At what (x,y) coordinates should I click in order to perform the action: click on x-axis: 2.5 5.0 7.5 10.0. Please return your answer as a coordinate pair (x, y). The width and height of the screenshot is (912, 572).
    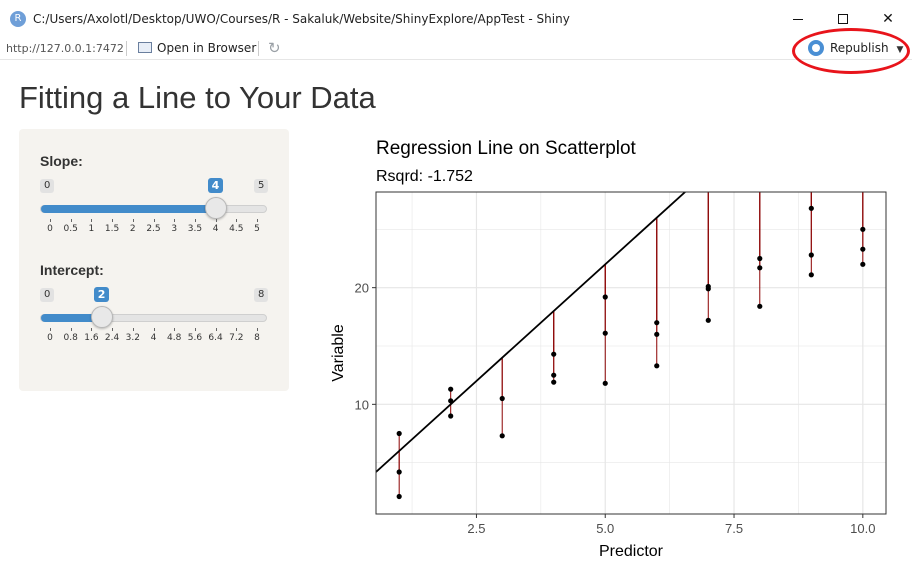
    Looking at the image, I should click on (671, 525).